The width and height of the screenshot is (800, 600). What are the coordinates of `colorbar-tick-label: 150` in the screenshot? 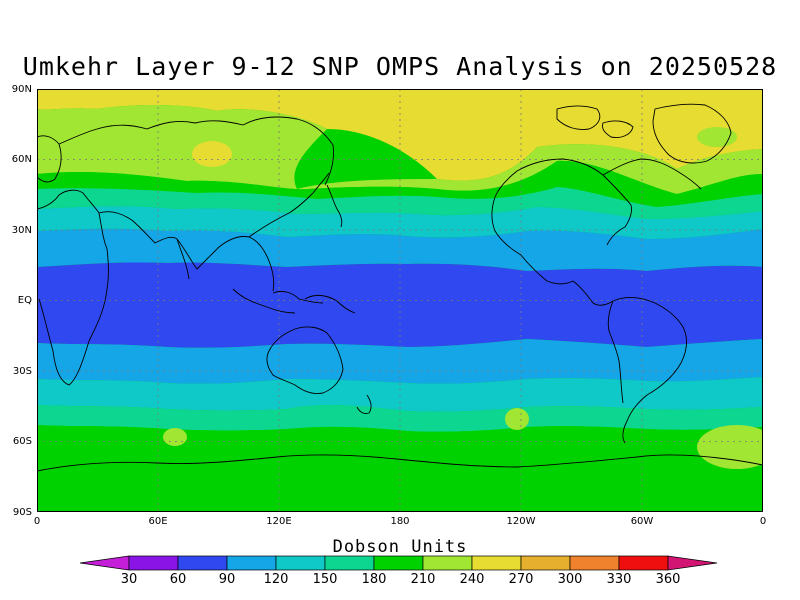 It's located at (325, 579).